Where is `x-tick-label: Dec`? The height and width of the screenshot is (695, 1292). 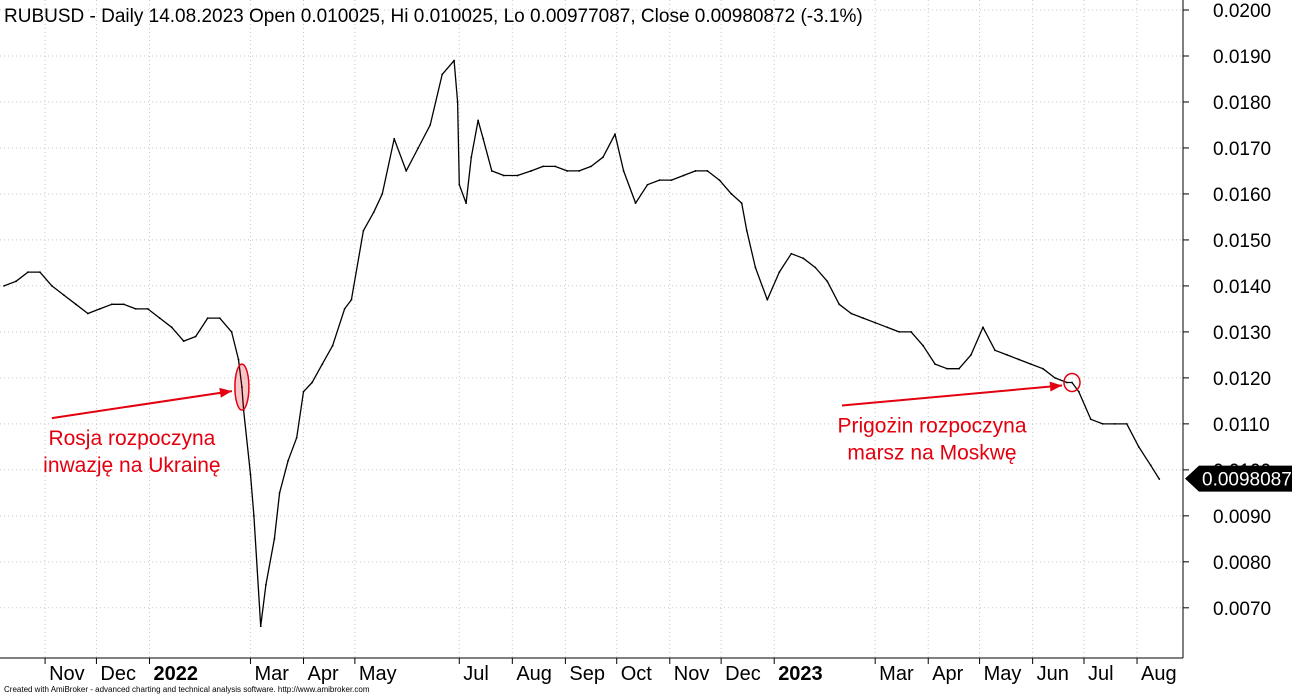
x-tick-label: Dec is located at coordinates (743, 674).